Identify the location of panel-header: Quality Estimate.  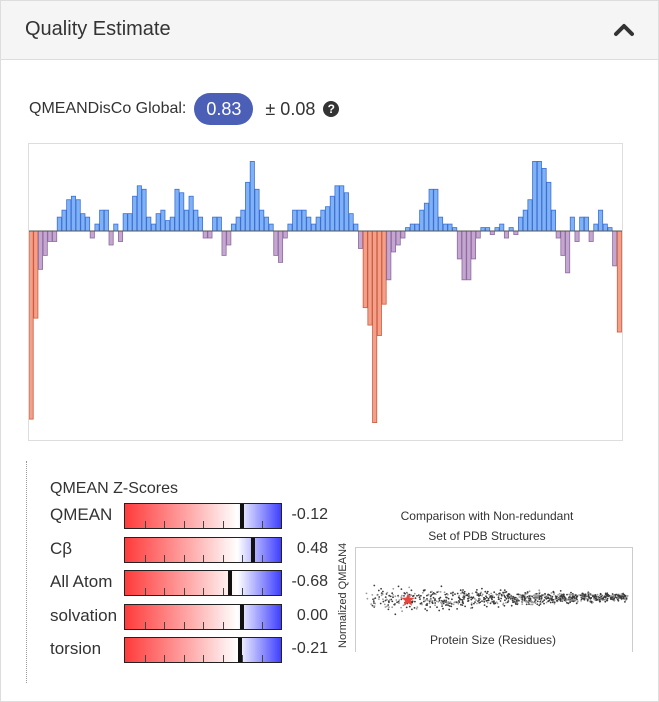
(329, 30).